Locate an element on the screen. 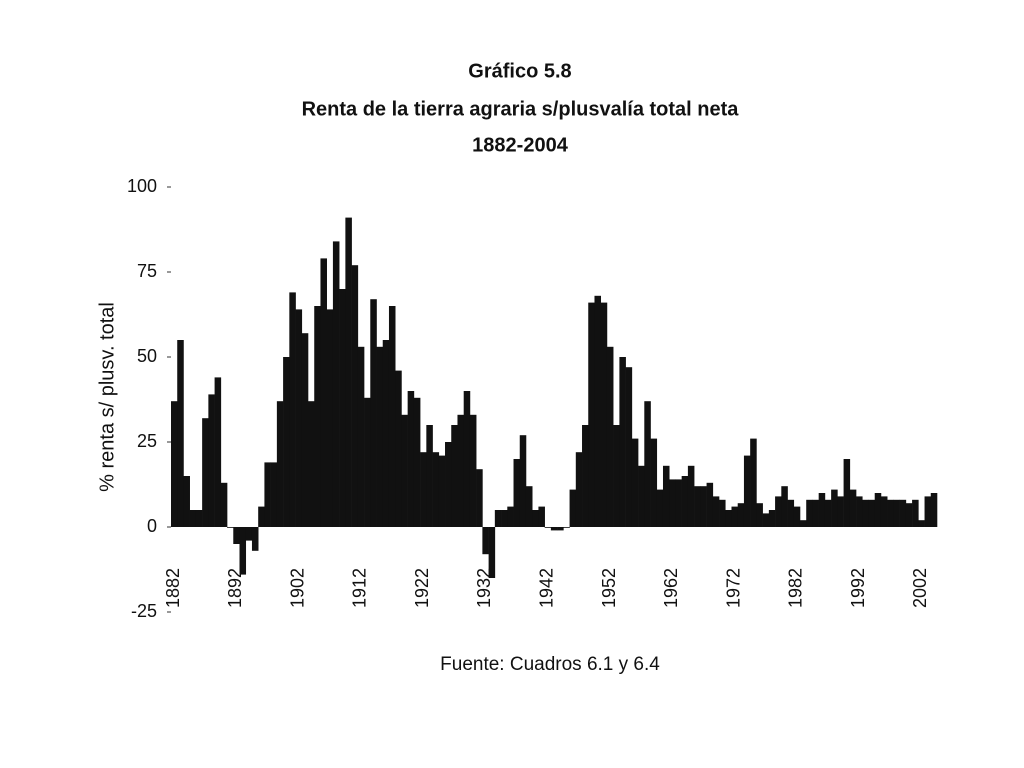 The height and width of the screenshot is (768, 1024). x-tick-label: 1942 is located at coordinates (547, 588).